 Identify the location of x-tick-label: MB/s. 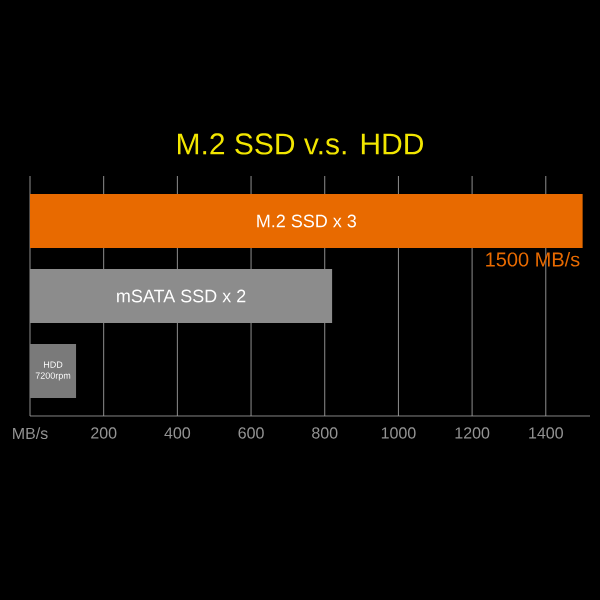
(30, 433).